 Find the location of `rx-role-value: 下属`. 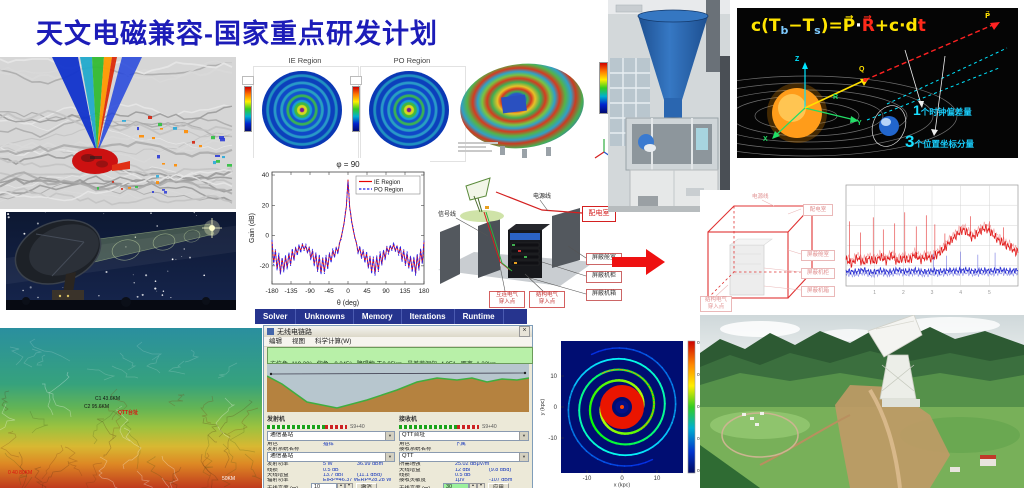

rx-role-value: 下属 is located at coordinates (460, 444).